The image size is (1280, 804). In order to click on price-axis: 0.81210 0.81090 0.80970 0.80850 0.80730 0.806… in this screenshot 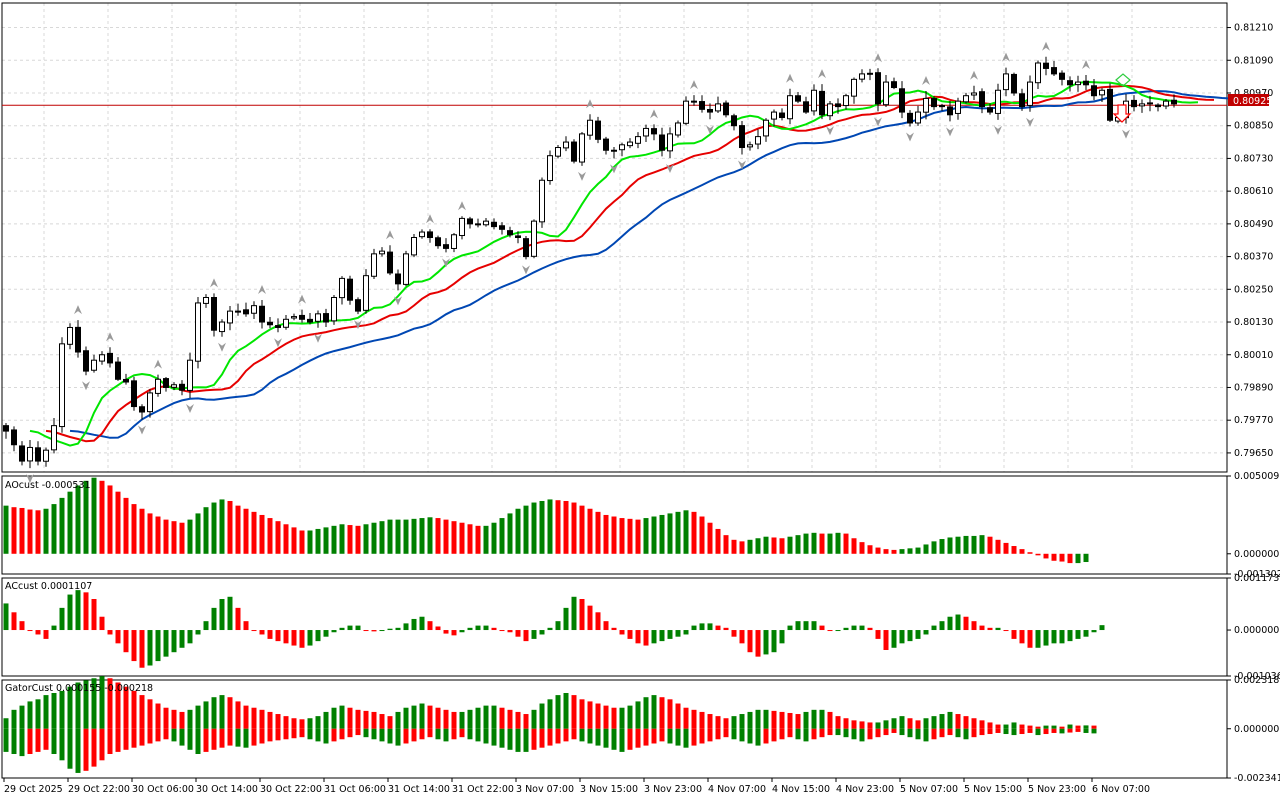, I will do `click(1253, 403)`.